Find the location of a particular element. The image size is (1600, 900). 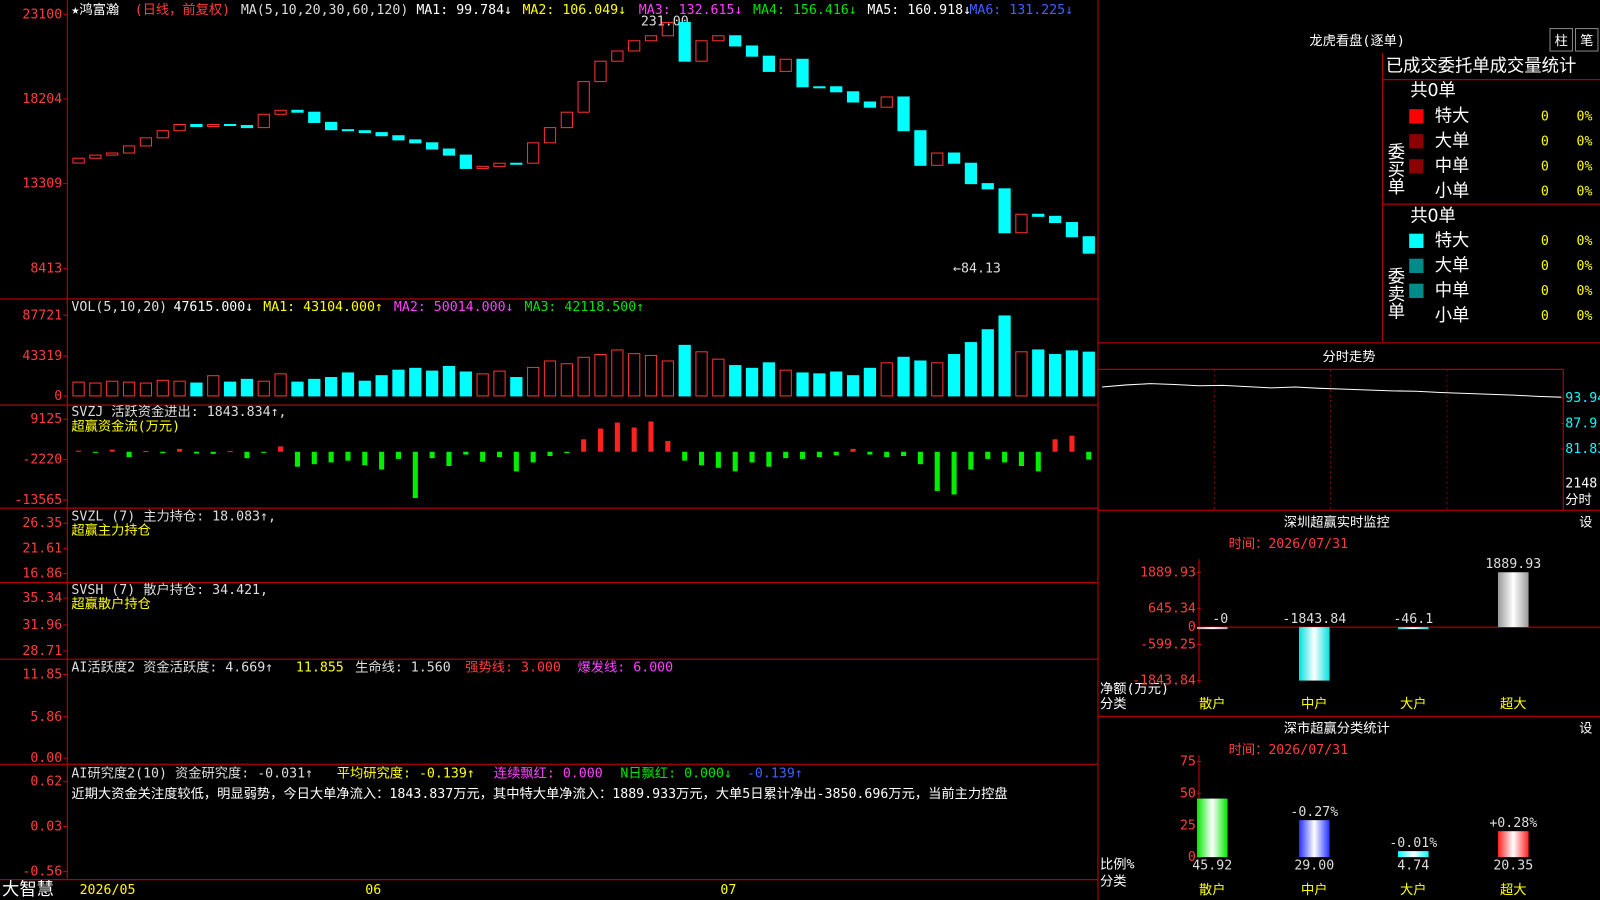

y-tick-label: 26.35 is located at coordinates (42, 523).